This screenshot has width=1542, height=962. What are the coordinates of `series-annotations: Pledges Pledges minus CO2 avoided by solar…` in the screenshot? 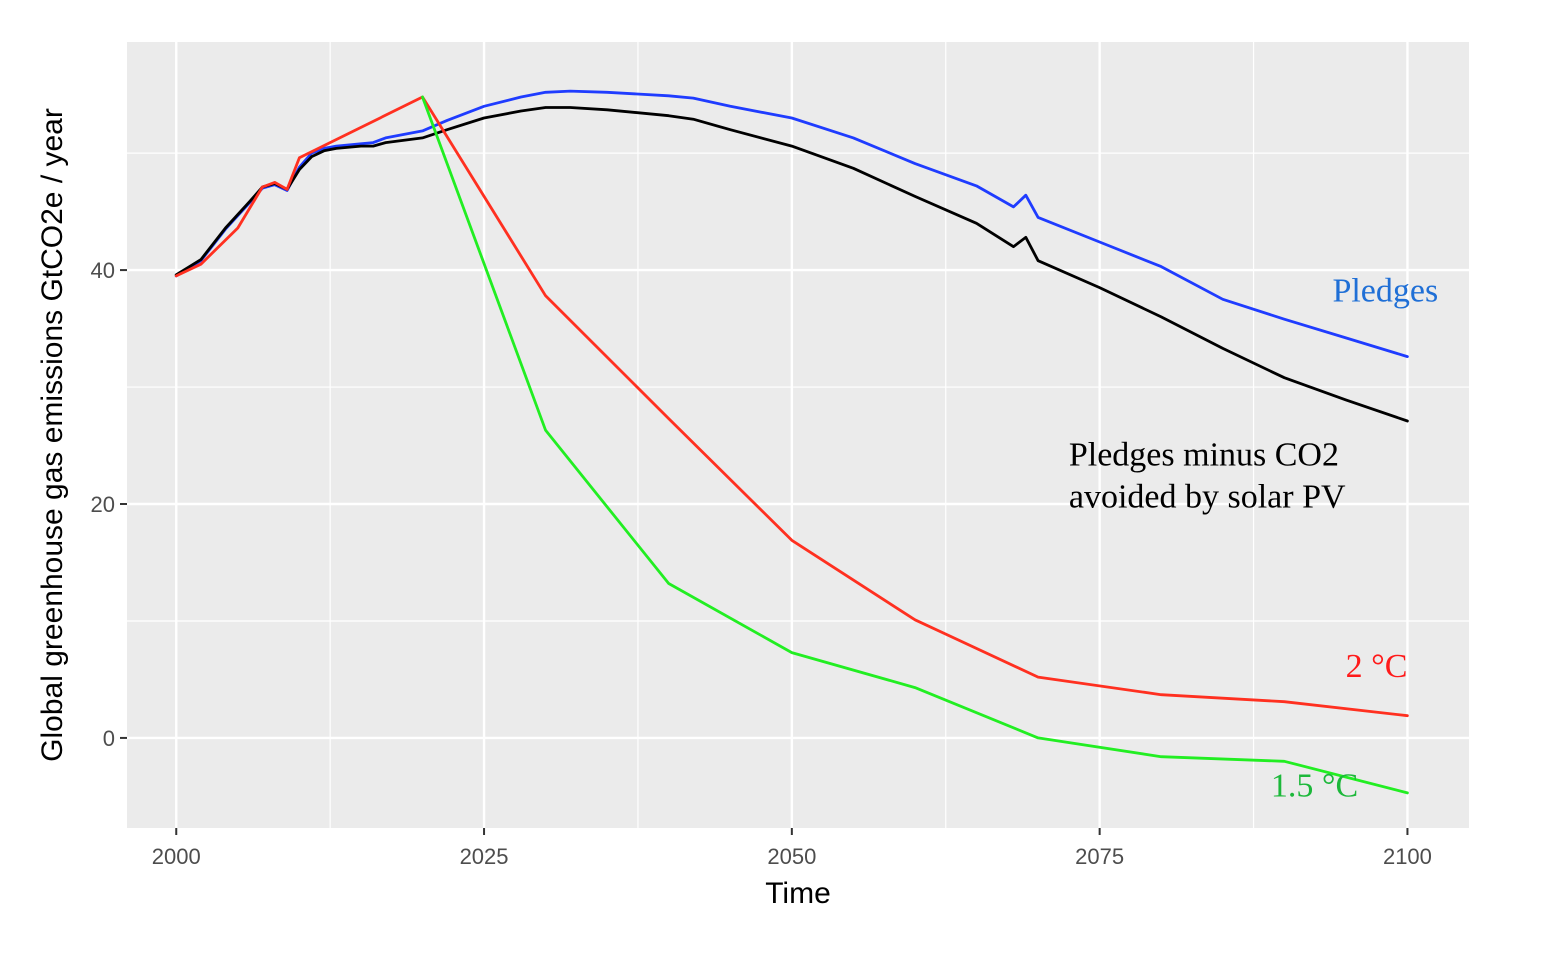 It's located at (1253, 539).